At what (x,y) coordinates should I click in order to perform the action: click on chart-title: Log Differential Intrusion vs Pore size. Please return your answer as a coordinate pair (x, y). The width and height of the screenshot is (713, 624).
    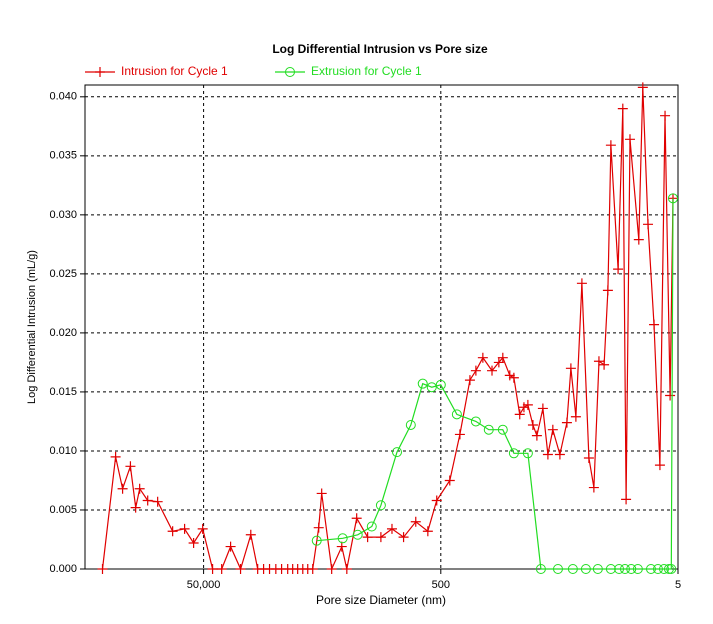
    Looking at the image, I should click on (380, 49).